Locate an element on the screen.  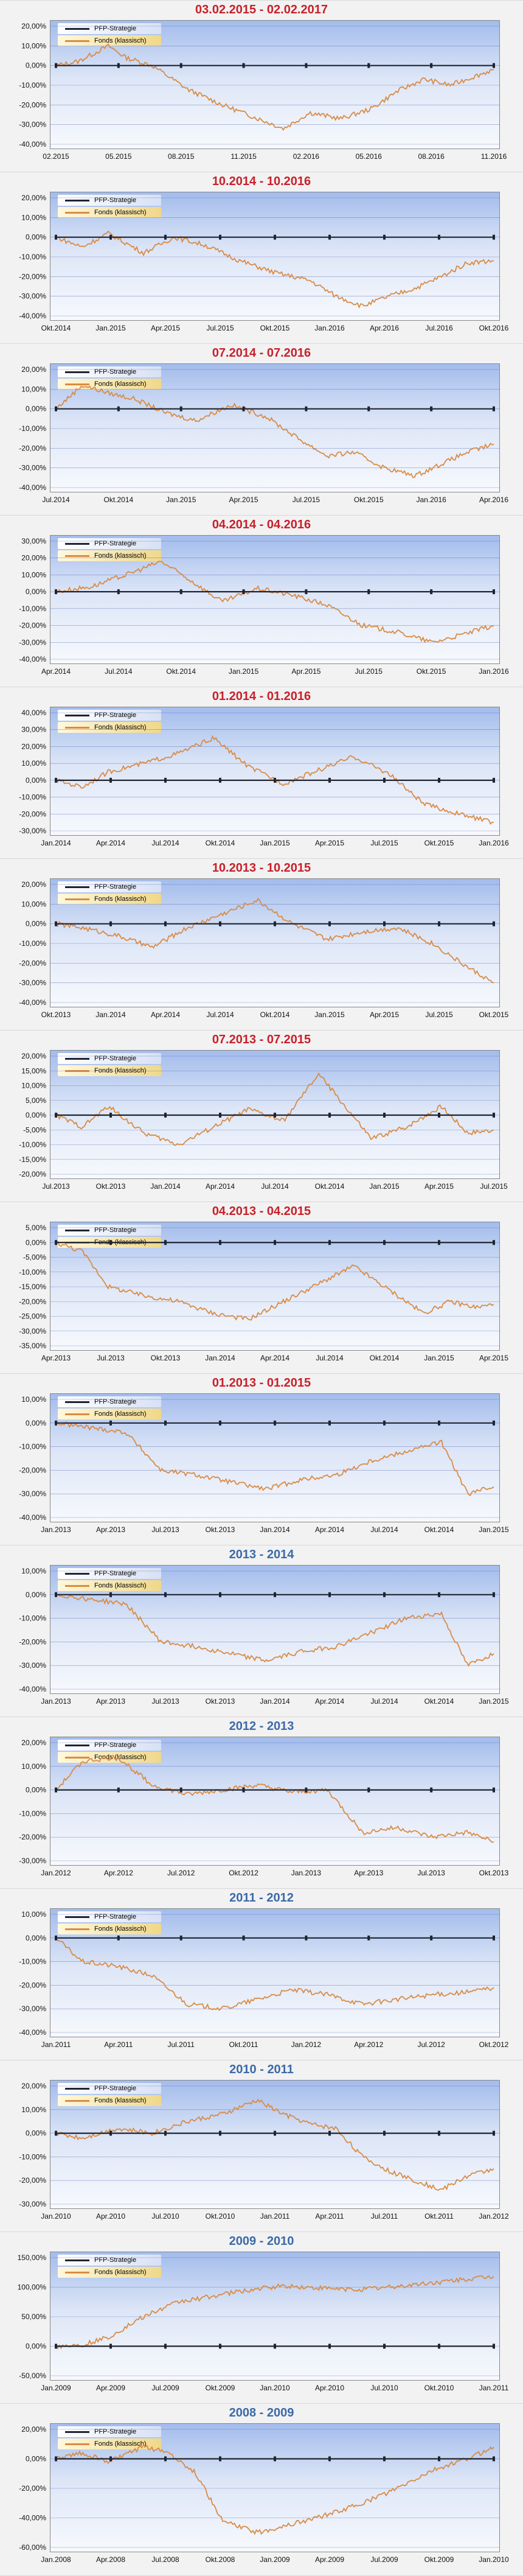
x-tick-label: Jan.2008 is located at coordinates (56, 2559).